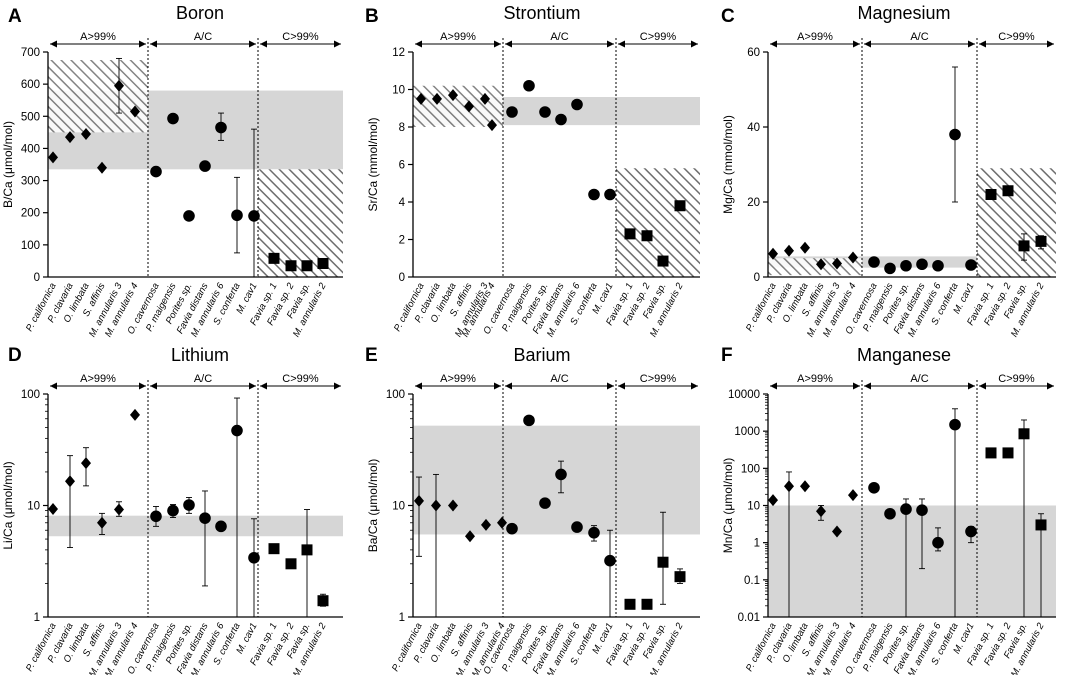 The width and height of the screenshot is (1065, 675). I want to click on panel-letter-a: A, so click(15, 16).